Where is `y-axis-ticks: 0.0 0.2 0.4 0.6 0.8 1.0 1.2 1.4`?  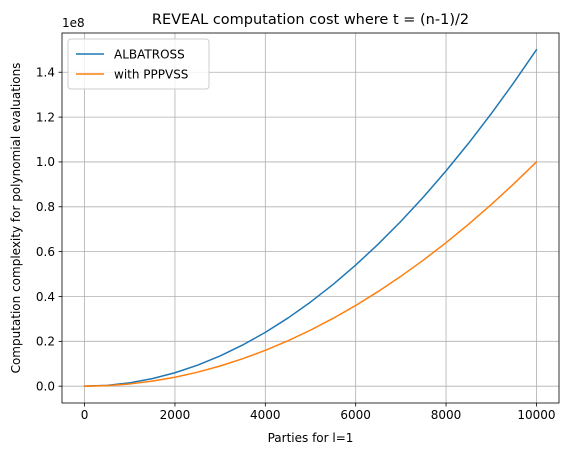
y-axis-ticks: 0.0 0.2 0.4 0.6 0.8 1.0 1.2 1.4 is located at coordinates (49, 229).